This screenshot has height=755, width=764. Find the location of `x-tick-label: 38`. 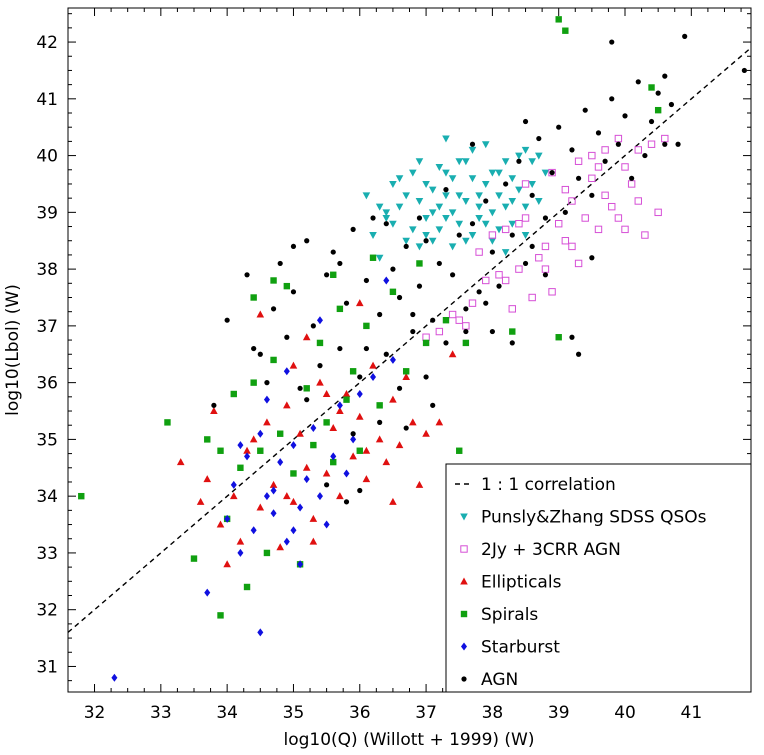

x-tick-label: 38 is located at coordinates (493, 713).